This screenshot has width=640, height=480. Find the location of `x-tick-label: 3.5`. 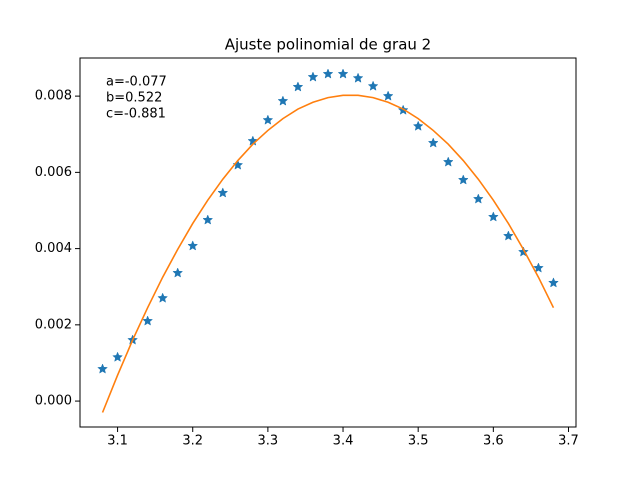

x-tick-label: 3.5 is located at coordinates (418, 441).